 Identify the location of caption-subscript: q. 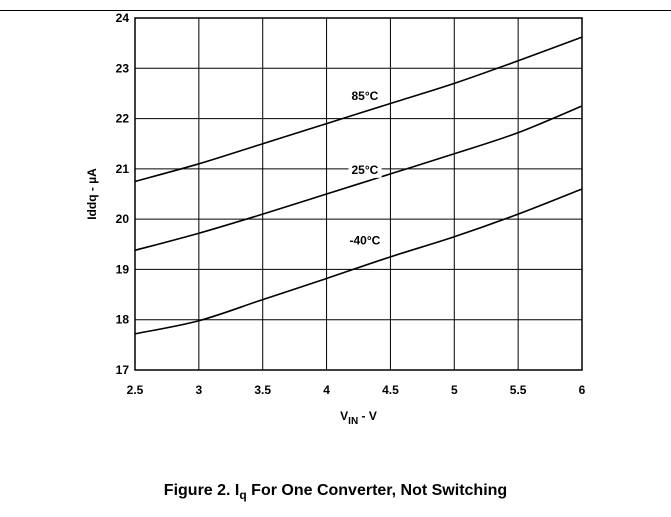
(243, 495).